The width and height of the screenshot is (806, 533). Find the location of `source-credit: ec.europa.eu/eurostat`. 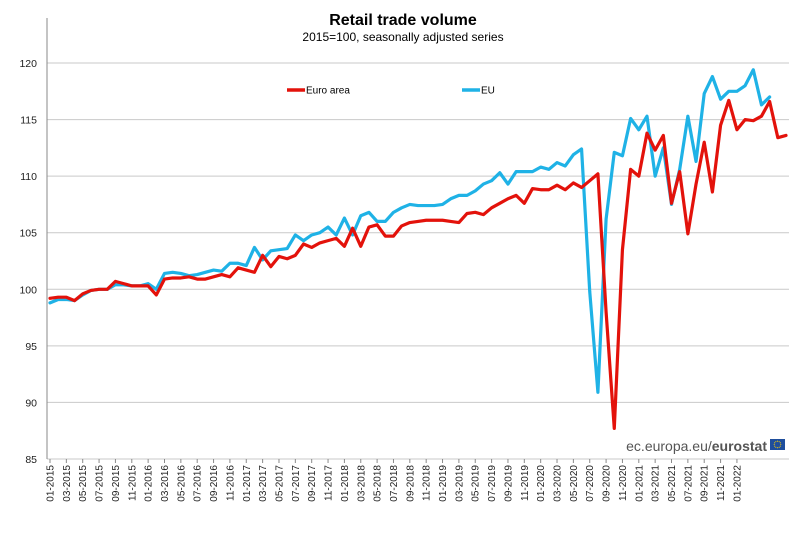

source-credit: ec.europa.eu/eurostat is located at coordinates (705, 446).